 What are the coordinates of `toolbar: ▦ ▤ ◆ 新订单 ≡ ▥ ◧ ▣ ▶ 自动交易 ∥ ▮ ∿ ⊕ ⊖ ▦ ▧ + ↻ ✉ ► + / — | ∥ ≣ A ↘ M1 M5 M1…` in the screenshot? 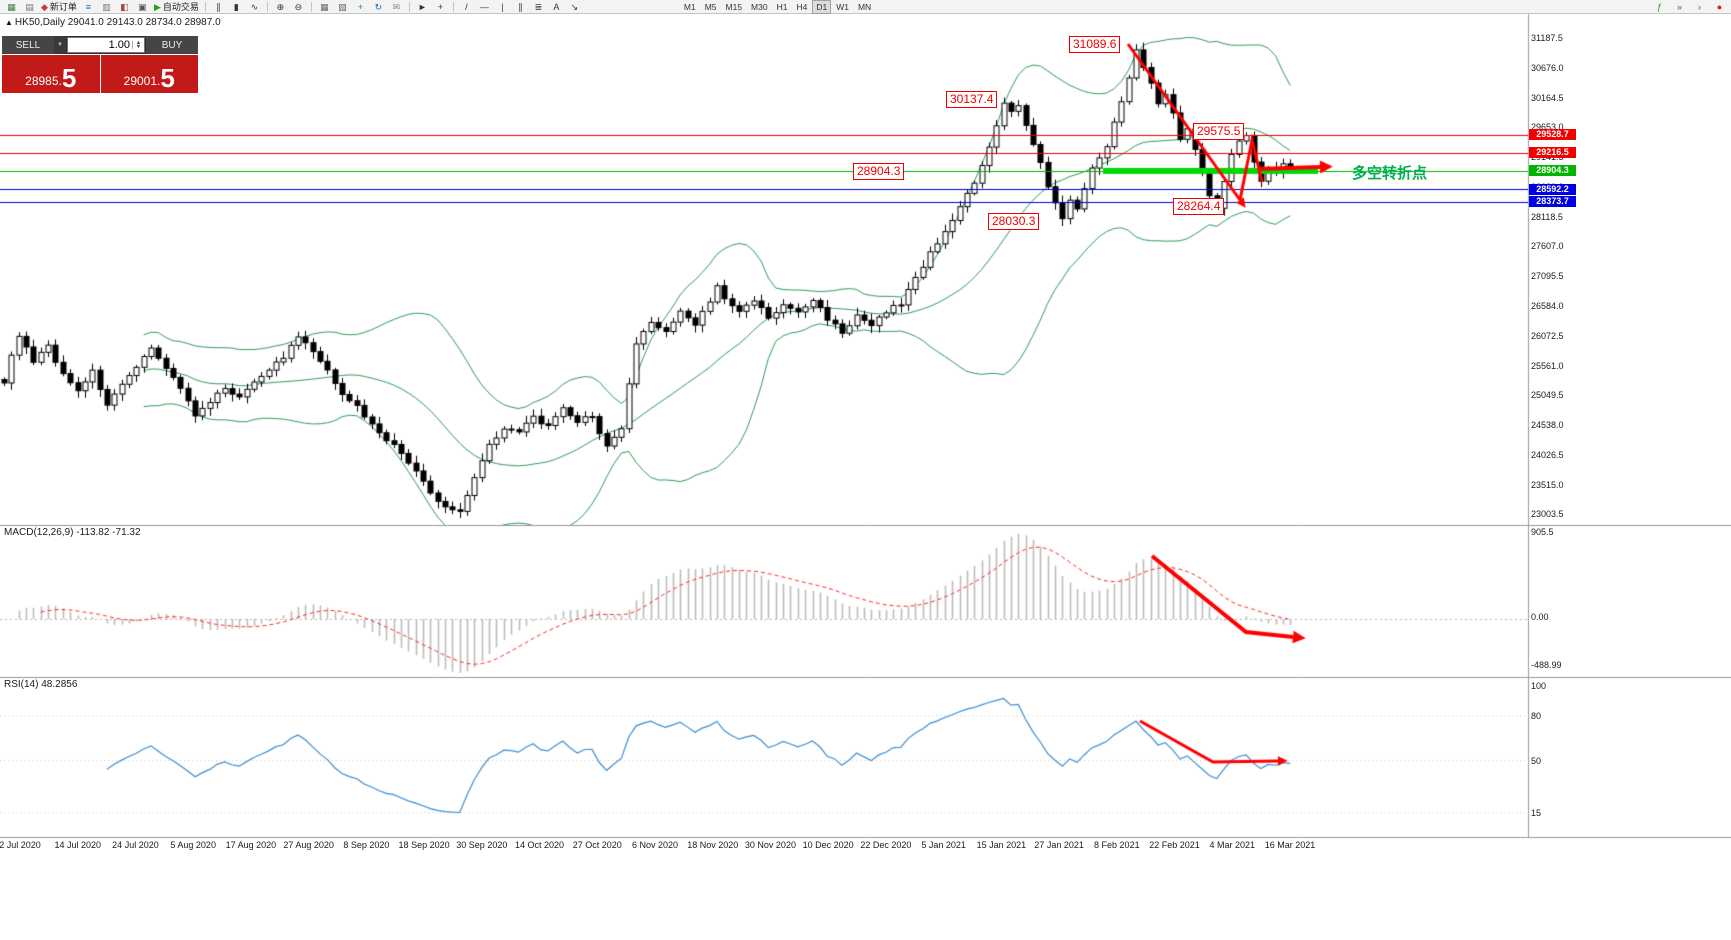 It's located at (865, 7).